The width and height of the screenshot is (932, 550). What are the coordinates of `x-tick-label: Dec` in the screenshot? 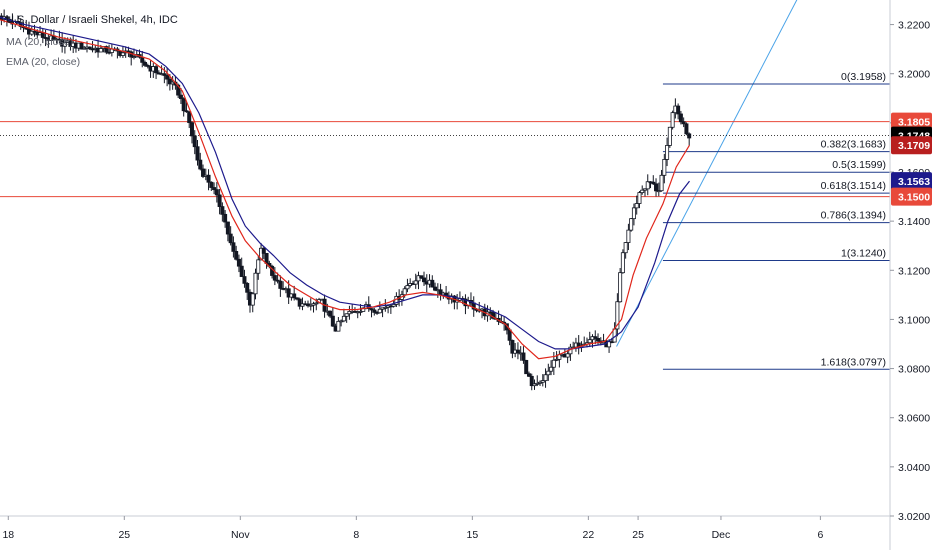 It's located at (721, 535).